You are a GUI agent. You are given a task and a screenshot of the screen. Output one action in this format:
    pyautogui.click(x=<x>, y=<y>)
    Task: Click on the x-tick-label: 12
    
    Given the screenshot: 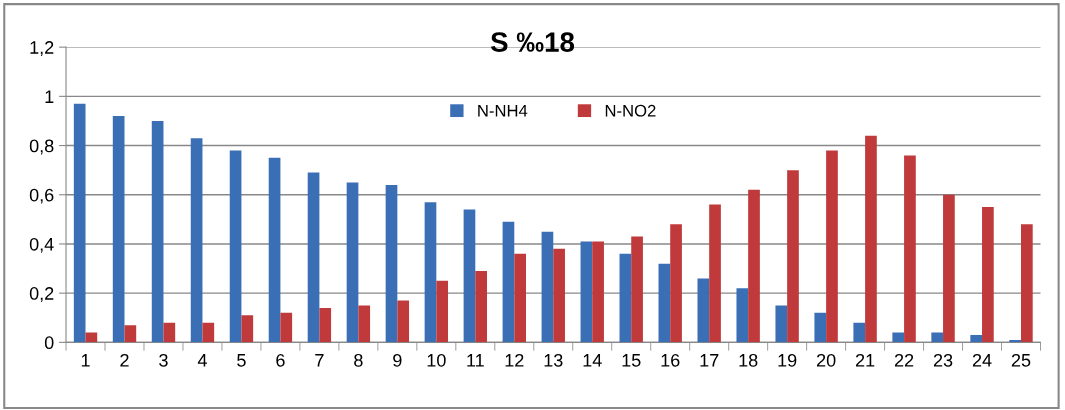 What is the action you would take?
    pyautogui.click(x=514, y=360)
    